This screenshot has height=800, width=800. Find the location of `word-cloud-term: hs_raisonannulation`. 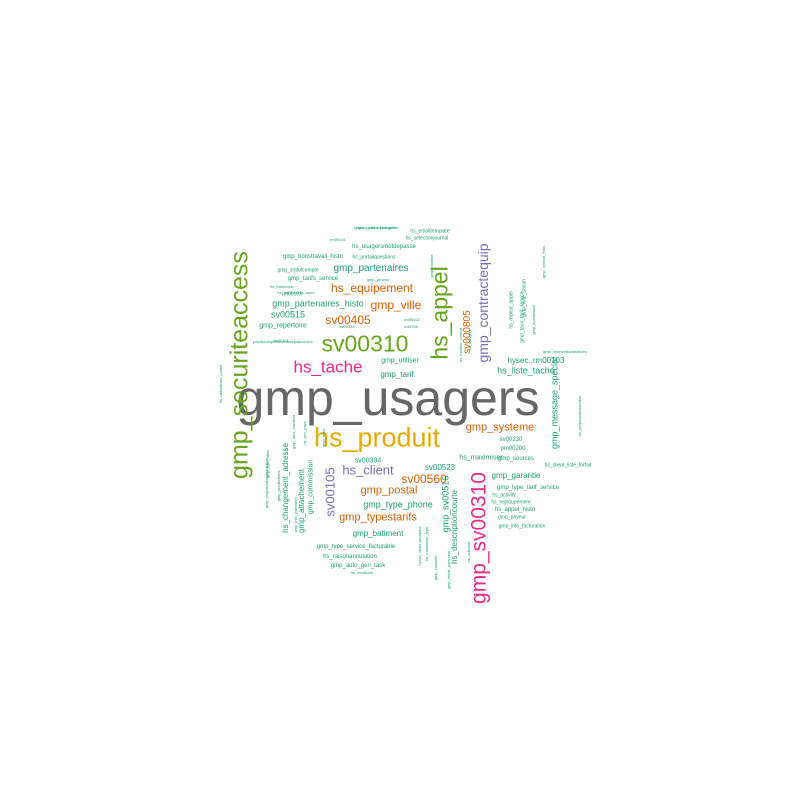

word-cloud-term: hs_raisonannulation is located at coordinates (350, 557).